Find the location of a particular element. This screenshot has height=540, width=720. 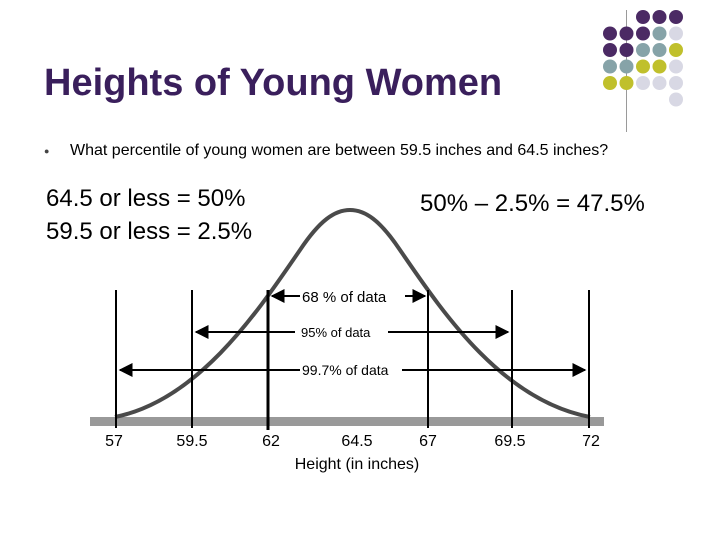

equation-line-1: 64.5 or less = 50% is located at coordinates (146, 198).